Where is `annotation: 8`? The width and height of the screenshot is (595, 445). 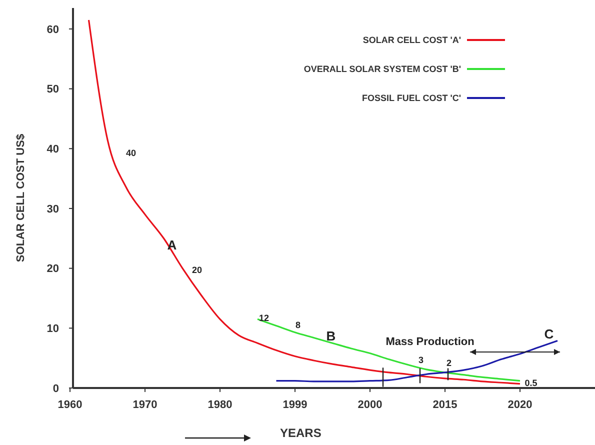
annotation: 8 is located at coordinates (298, 325).